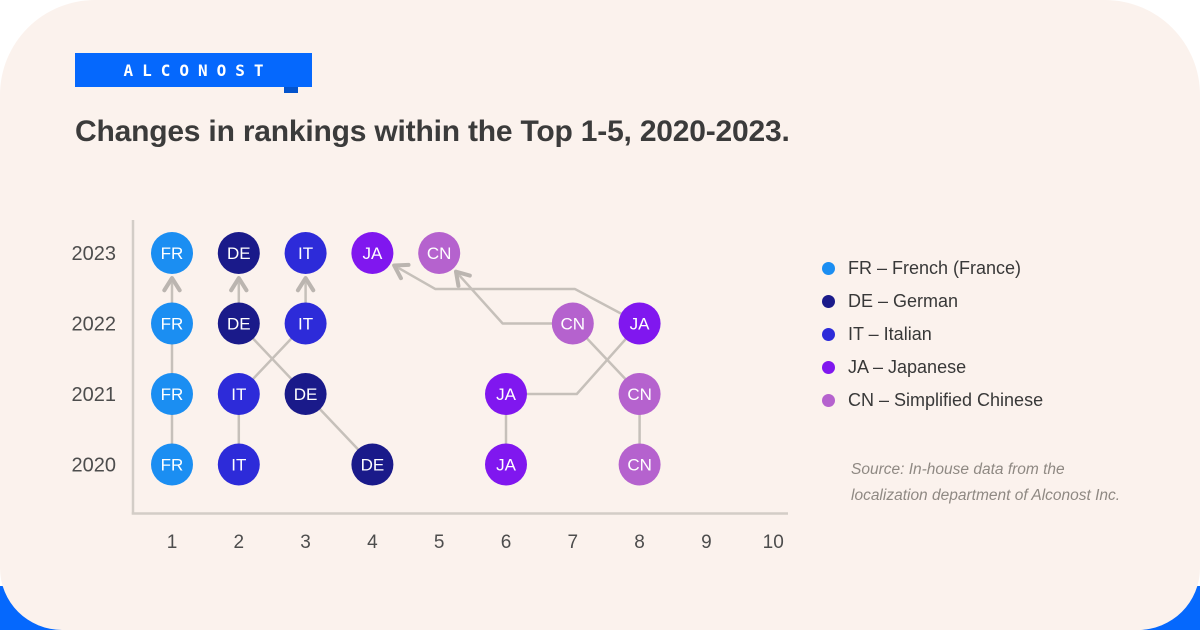 Image resolution: width=1200 pixels, height=630 pixels. What do you see at coordinates (907, 367) in the screenshot?
I see `legend-label-ja: JA – Japanese` at bounding box center [907, 367].